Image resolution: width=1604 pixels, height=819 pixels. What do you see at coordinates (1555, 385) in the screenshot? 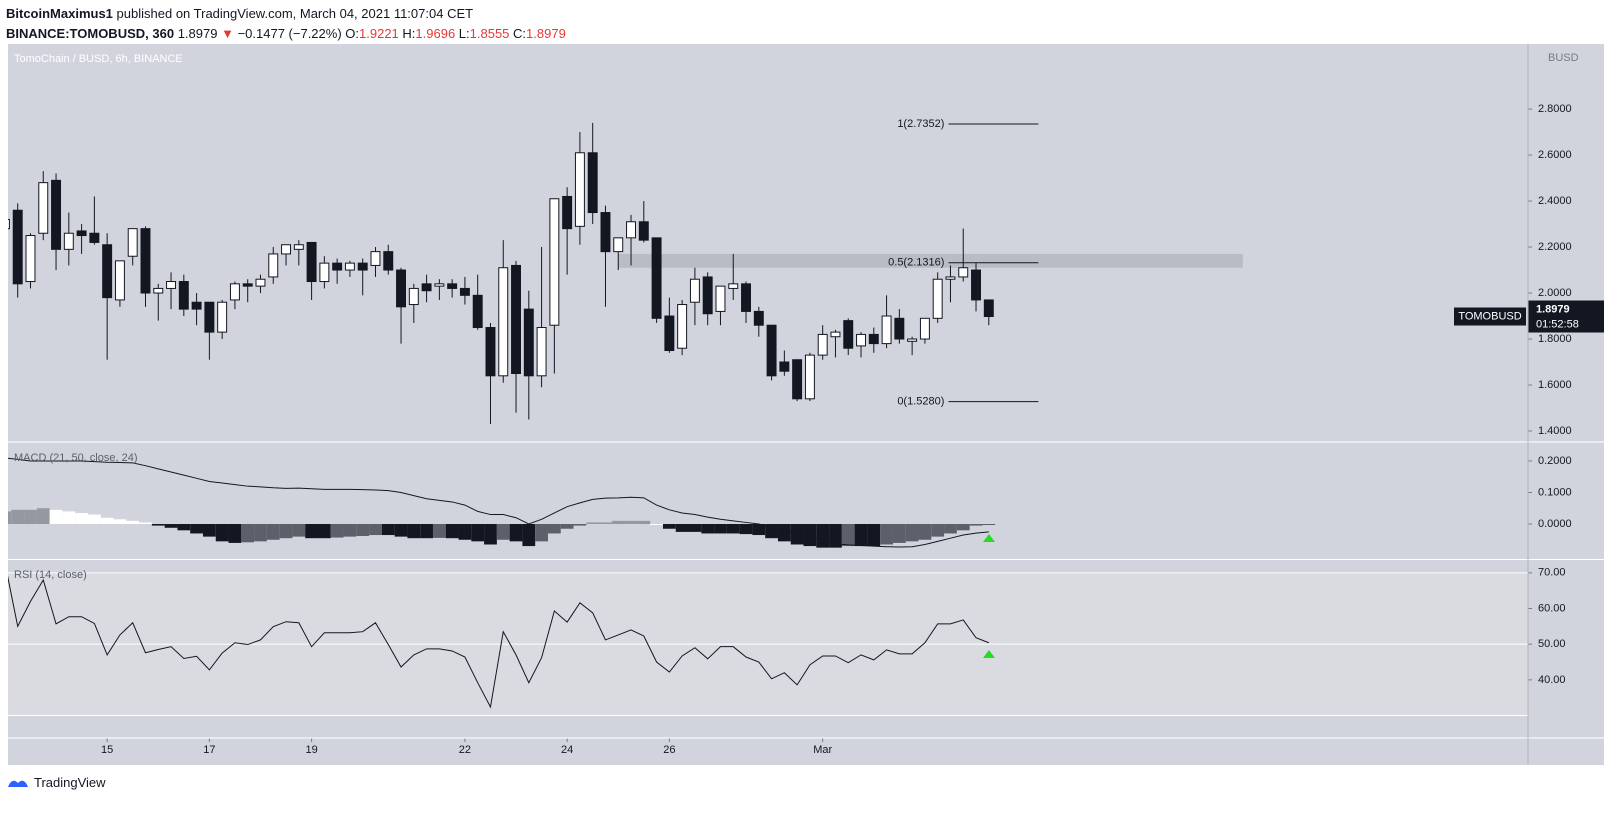
I see `y-tick-label: 1.6000` at bounding box center [1555, 385].